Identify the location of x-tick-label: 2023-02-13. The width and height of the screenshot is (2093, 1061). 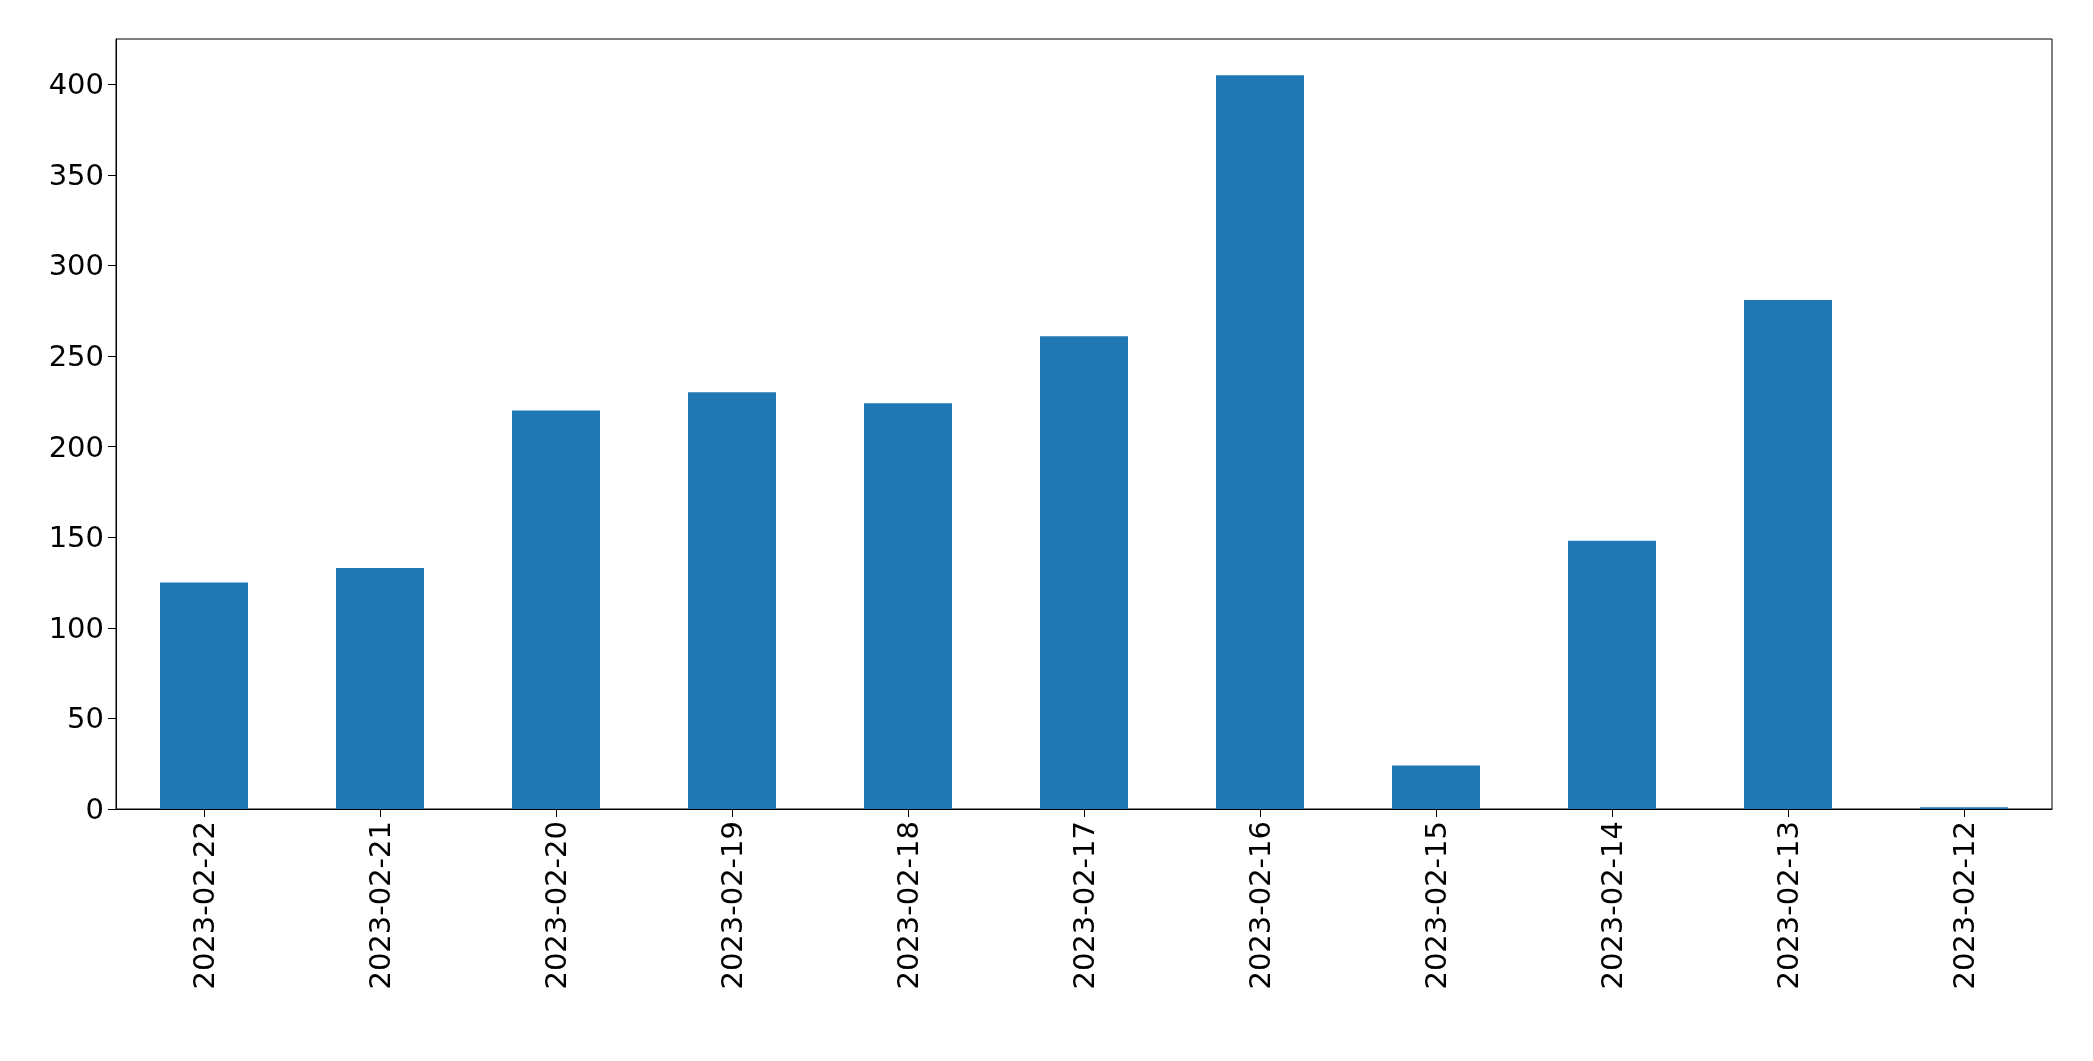
(1788, 905).